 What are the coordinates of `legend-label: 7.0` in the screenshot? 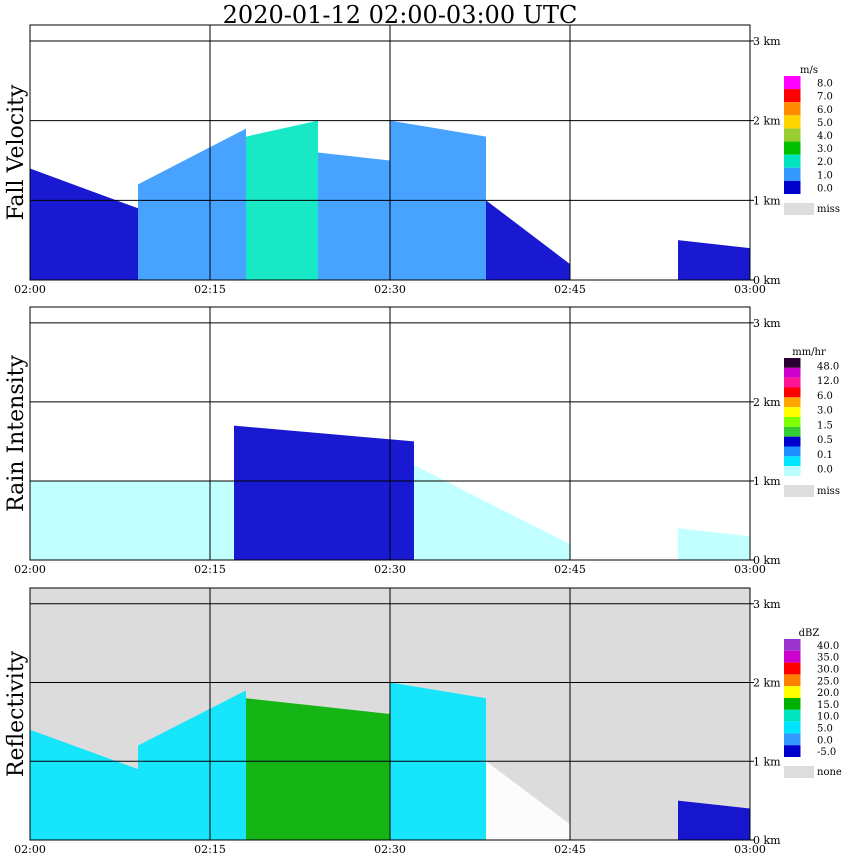 It's located at (825, 97).